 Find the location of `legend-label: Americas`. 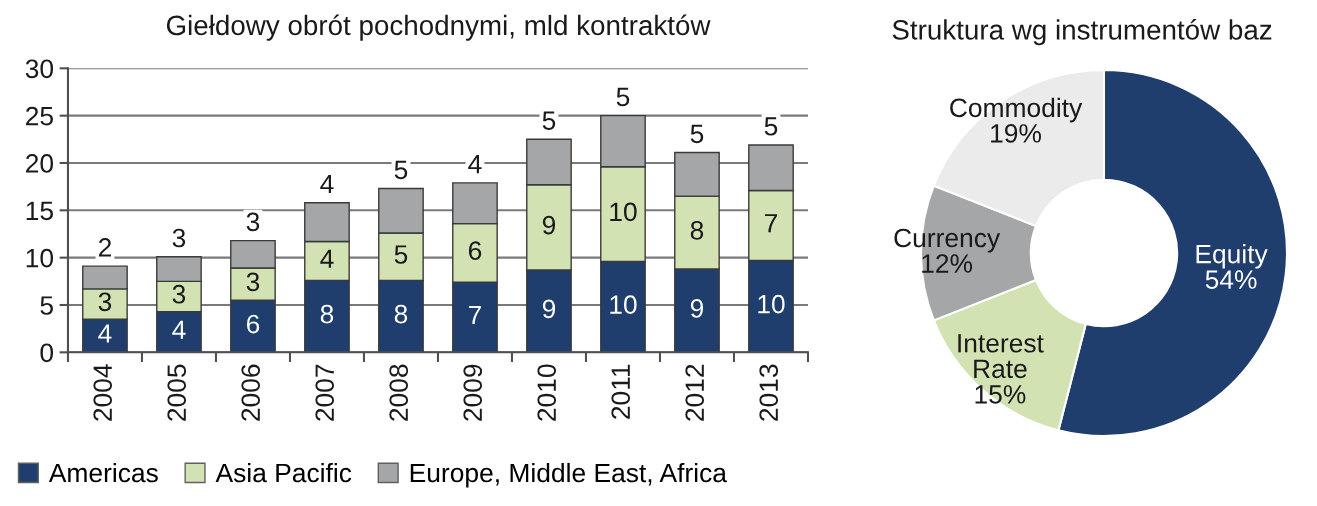

legend-label: Americas is located at coordinates (103, 472).